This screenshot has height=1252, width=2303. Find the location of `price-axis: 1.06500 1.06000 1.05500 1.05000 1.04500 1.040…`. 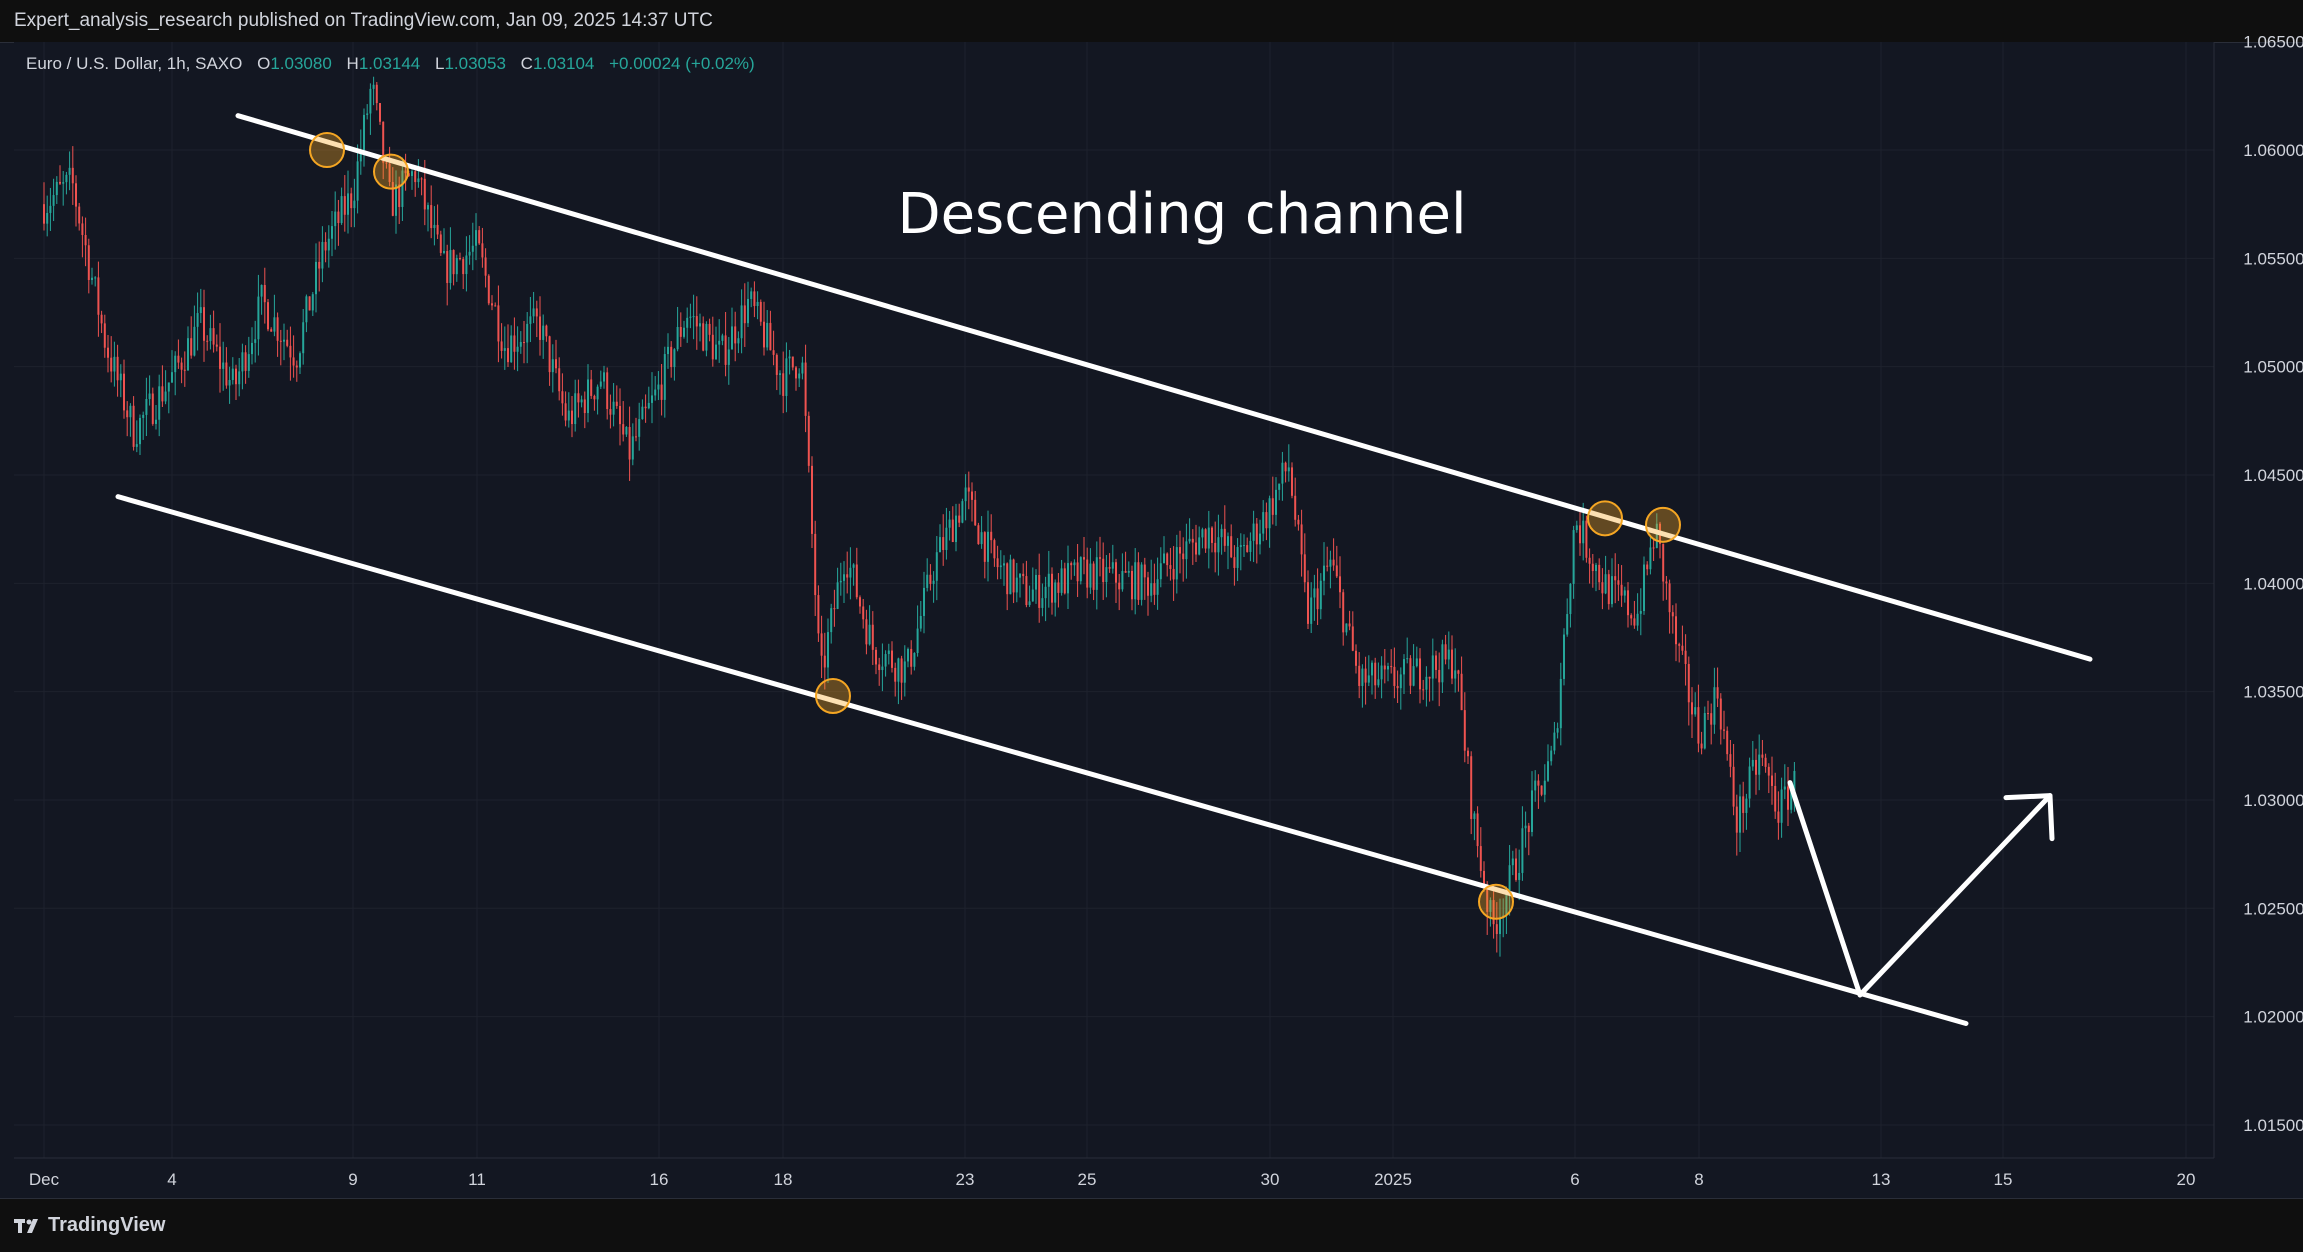

price-axis: 1.06500 1.06000 1.05500 1.05000 1.04500 1.040… is located at coordinates (2258, 595).